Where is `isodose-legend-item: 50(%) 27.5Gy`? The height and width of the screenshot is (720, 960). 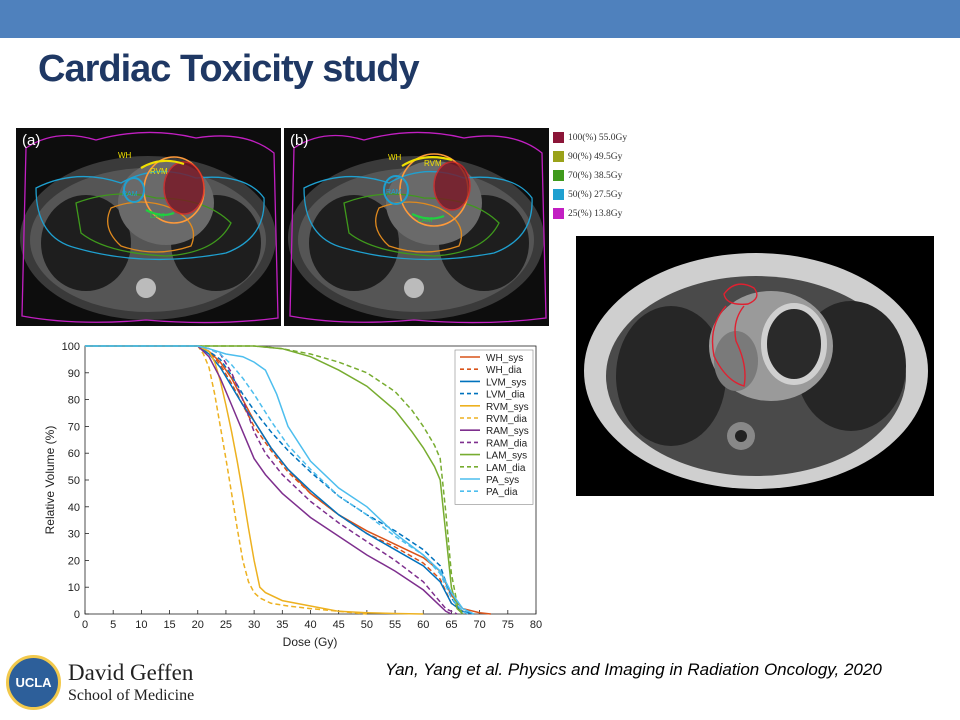
isodose-legend-item: 50(%) 27.5Gy is located at coordinates (598, 194).